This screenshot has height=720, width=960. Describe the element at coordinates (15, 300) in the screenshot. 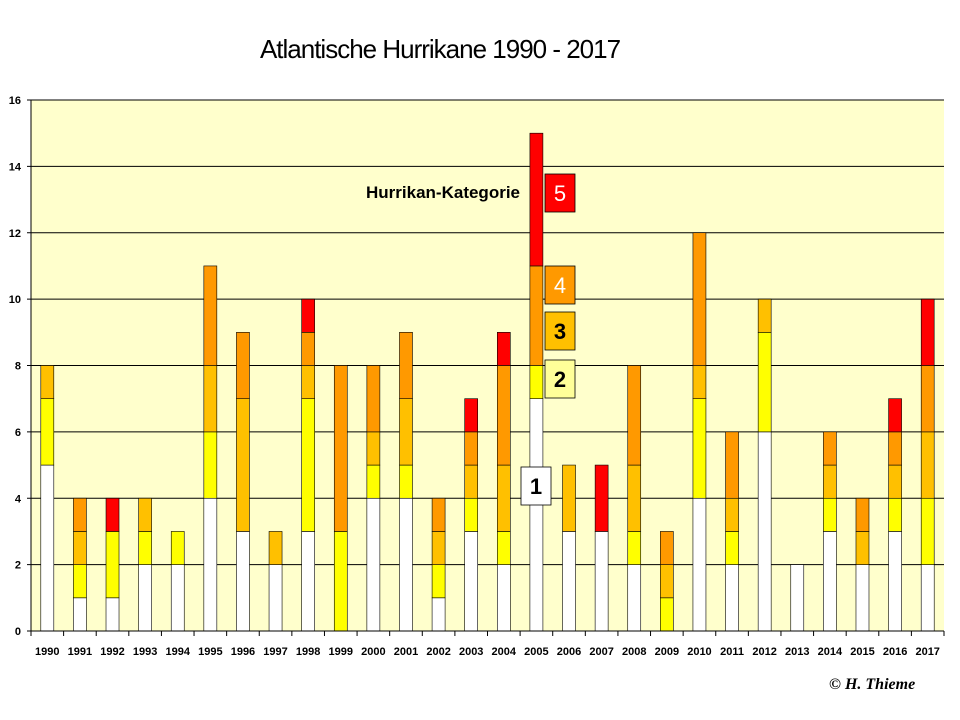

I see `y-tick-label-10: 10` at that location.